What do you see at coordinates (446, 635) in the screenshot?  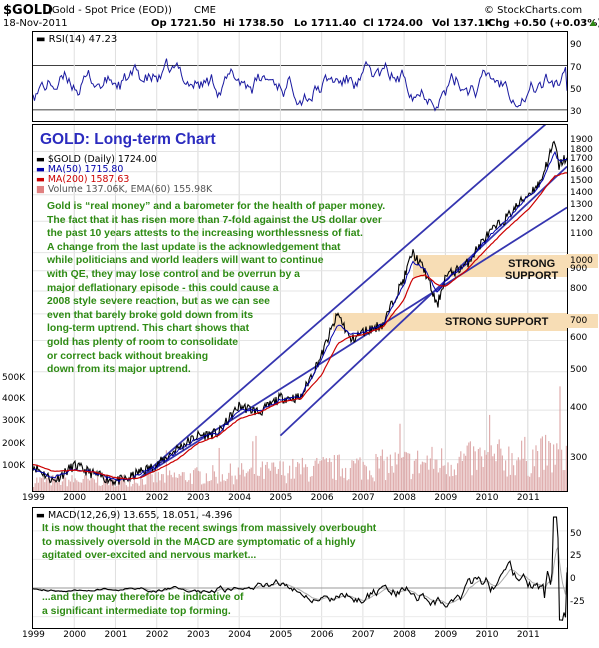 I see `x-tick-lower-2009: 2009` at bounding box center [446, 635].